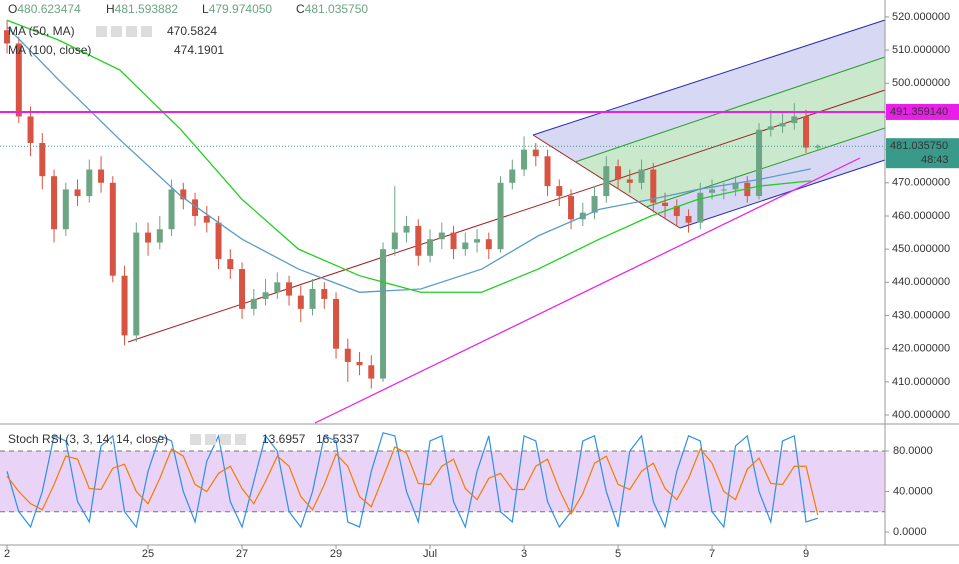  Describe the element at coordinates (205, 9) in the screenshot. I see `prefix: L` at that location.